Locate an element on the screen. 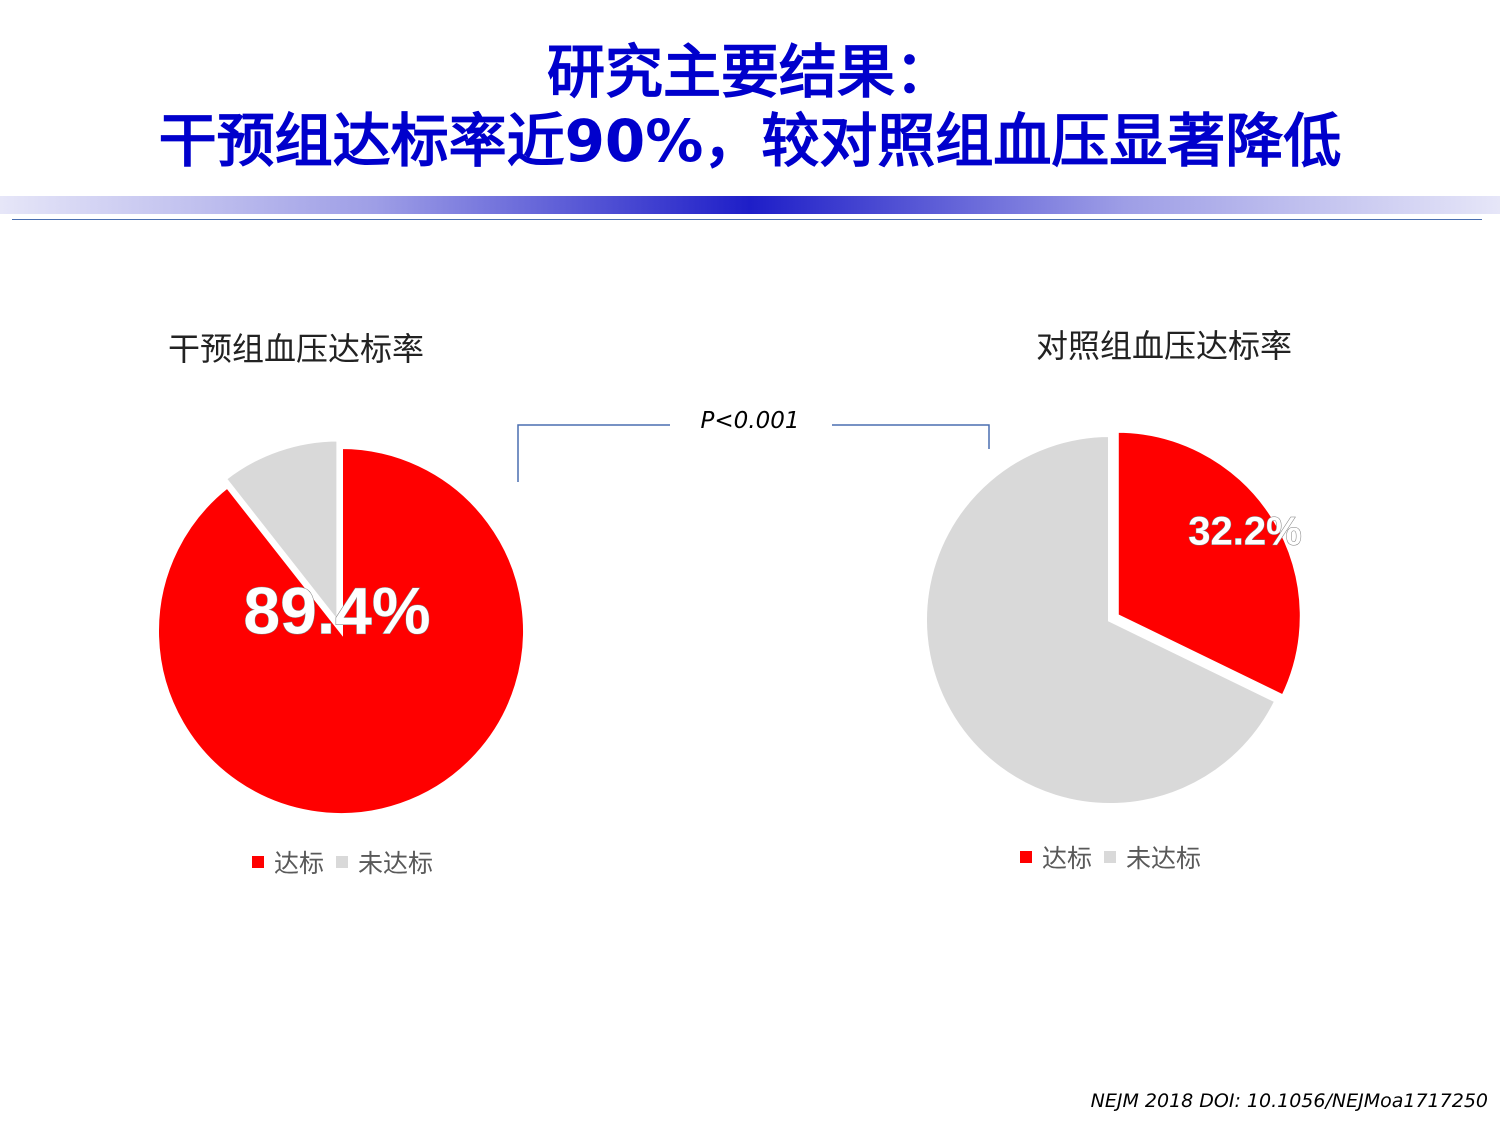 The image size is (1500, 1125). page-title-line2: 干预组达标率近90%，较对照组血压显著降低 is located at coordinates (750, 141).